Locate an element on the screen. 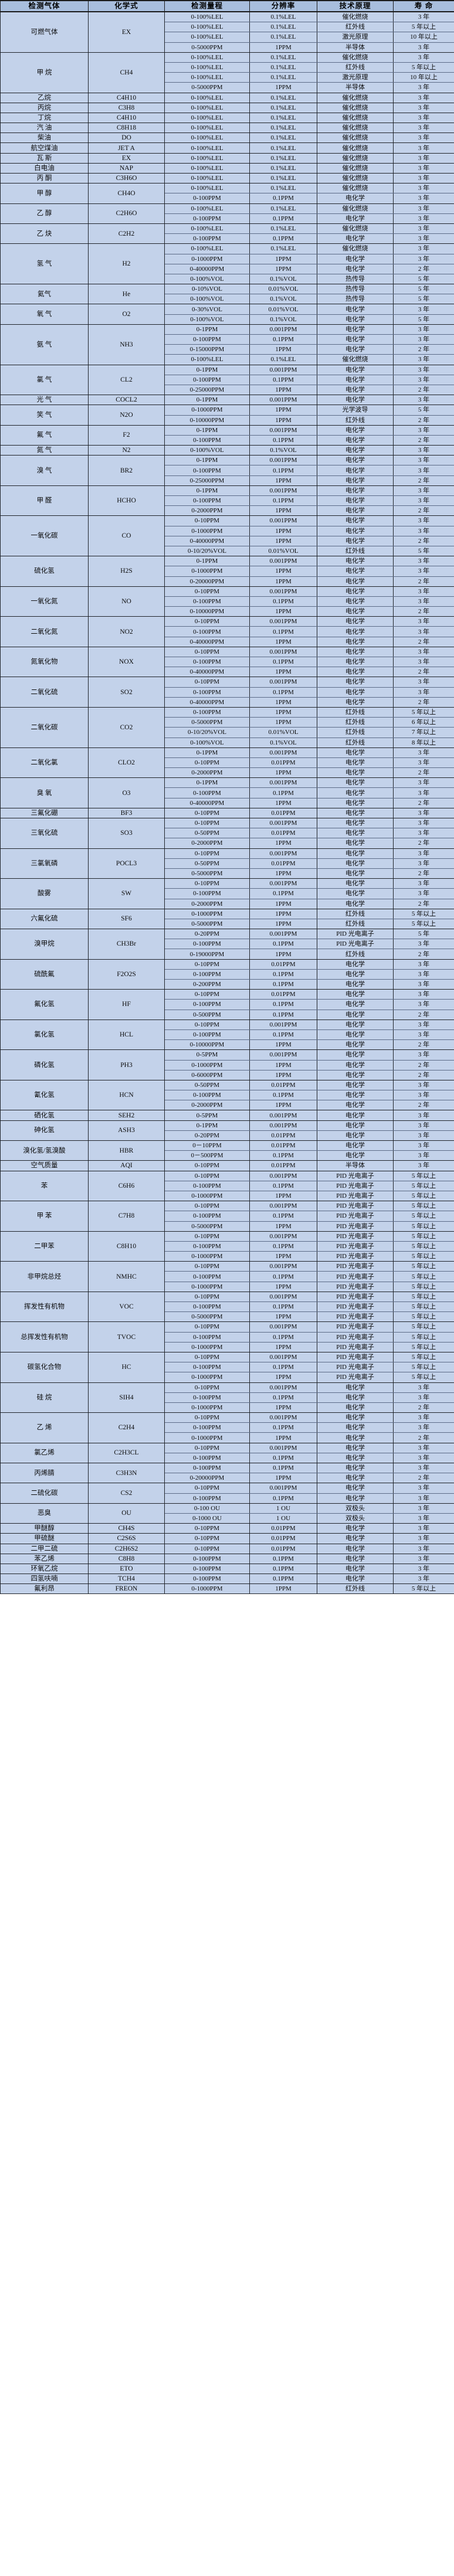 The width and height of the screenshot is (454, 2576). cell-gas-name: 丙烯腈 is located at coordinates (44, 1473).